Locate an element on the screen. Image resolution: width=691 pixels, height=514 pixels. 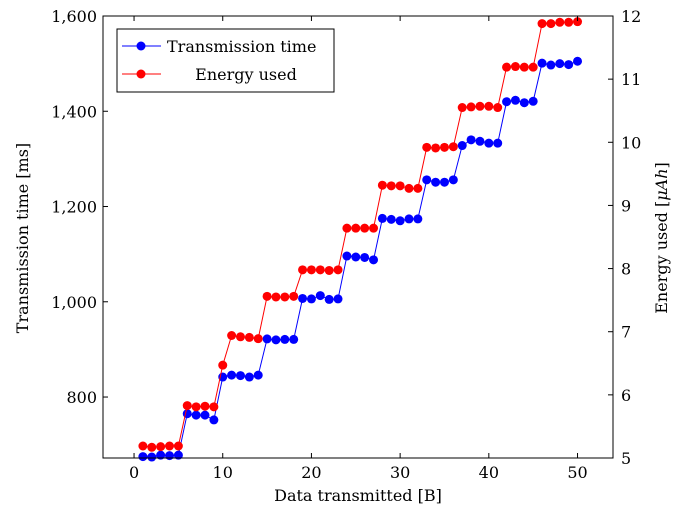
y-left-tick-label-800: 800 is located at coordinates (81, 397).